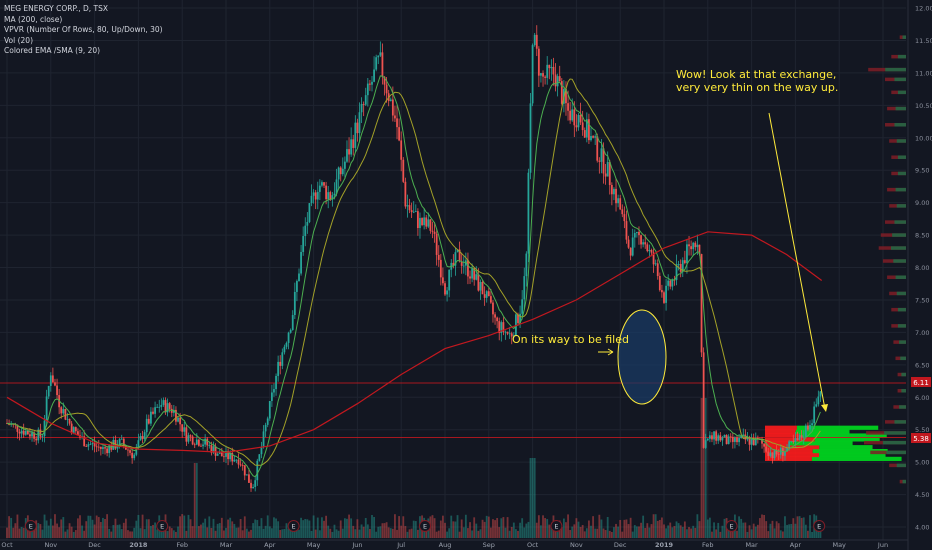 The width and height of the screenshot is (932, 550). Describe the element at coordinates (19, 40) in the screenshot. I see `indicator-vol: Vol (20)` at that location.